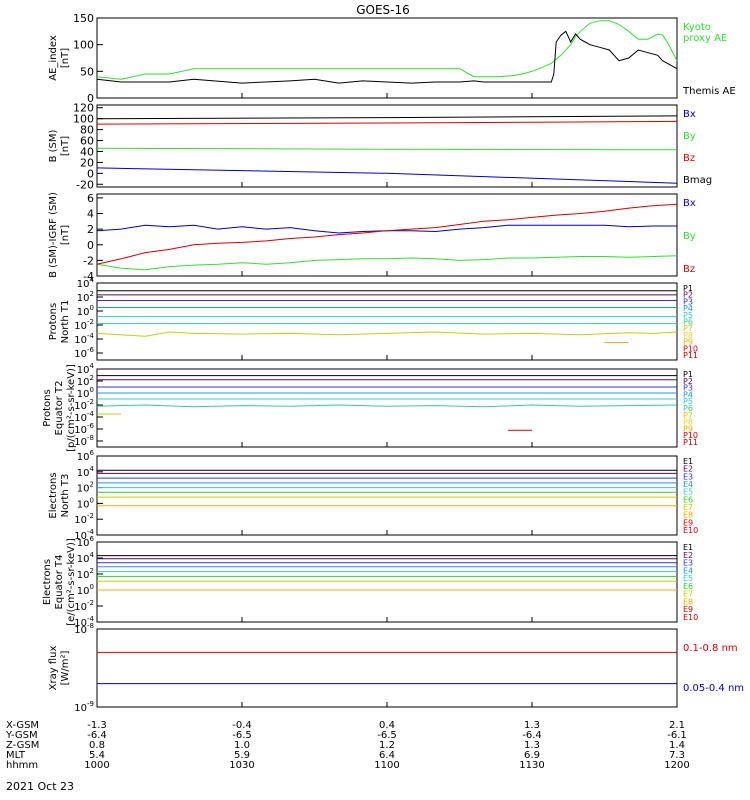 The image size is (750, 800). Describe the element at coordinates (387, 263) in the screenshot. I see `series-line-by` at that location.